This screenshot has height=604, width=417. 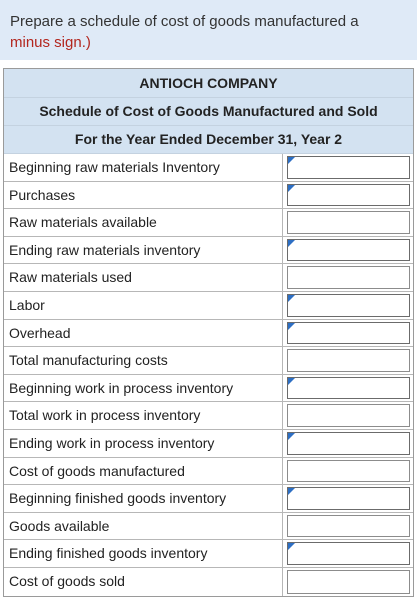 What do you see at coordinates (143, 167) in the screenshot?
I see `row-label: Beginning raw materials Inventory` at bounding box center [143, 167].